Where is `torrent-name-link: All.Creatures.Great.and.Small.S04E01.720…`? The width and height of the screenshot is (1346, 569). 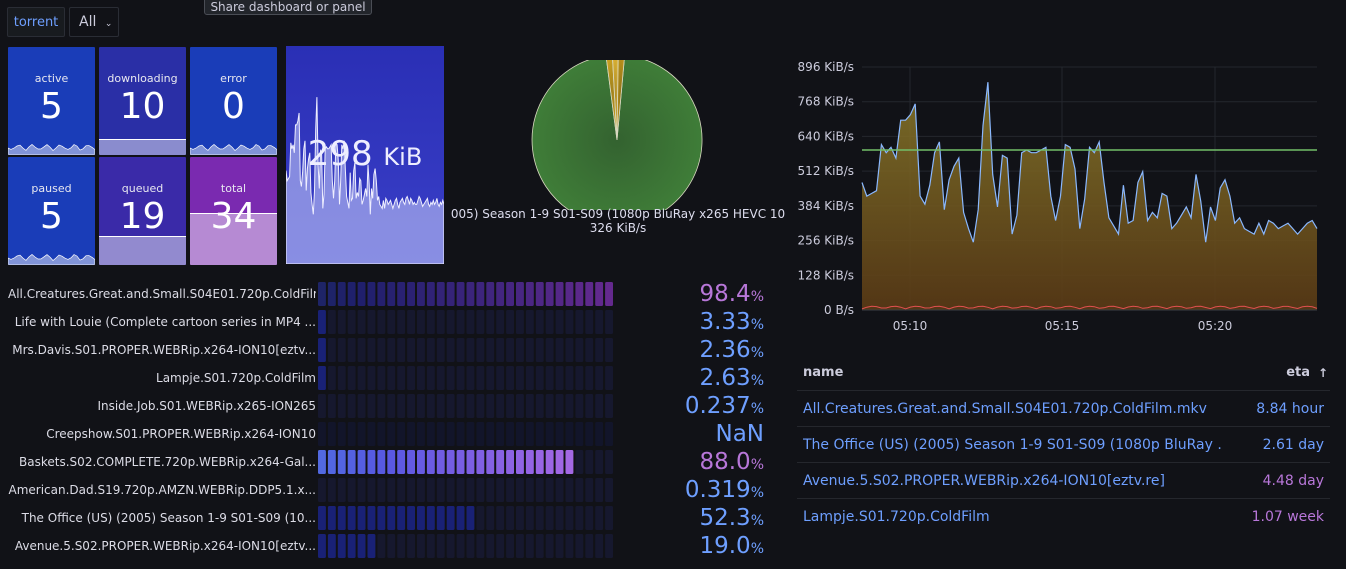 torrent-name-link: All.Creatures.Great.and.Small.S04E01.720… is located at coordinates (1005, 409).